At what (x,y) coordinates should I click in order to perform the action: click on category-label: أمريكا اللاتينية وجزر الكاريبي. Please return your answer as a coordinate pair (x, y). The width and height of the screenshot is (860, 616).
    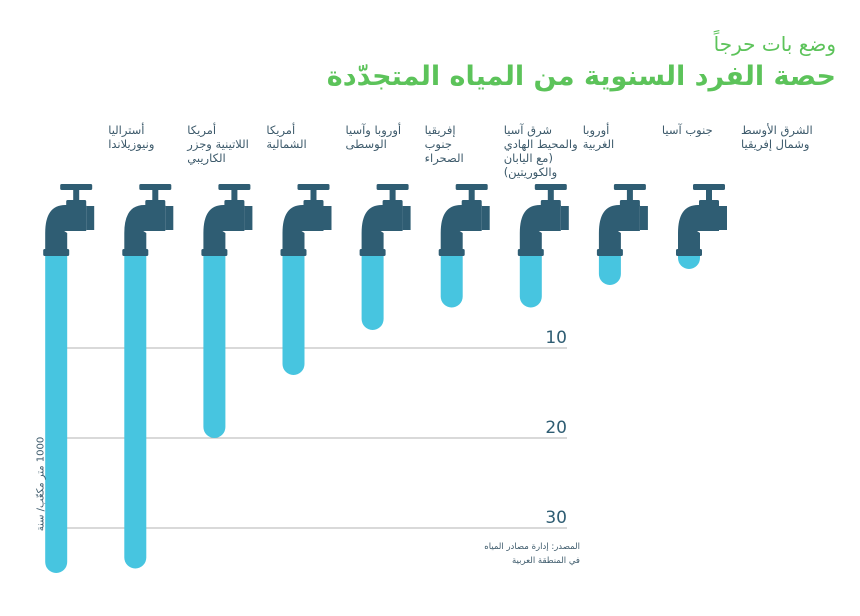
    Looking at the image, I should click on (217, 144).